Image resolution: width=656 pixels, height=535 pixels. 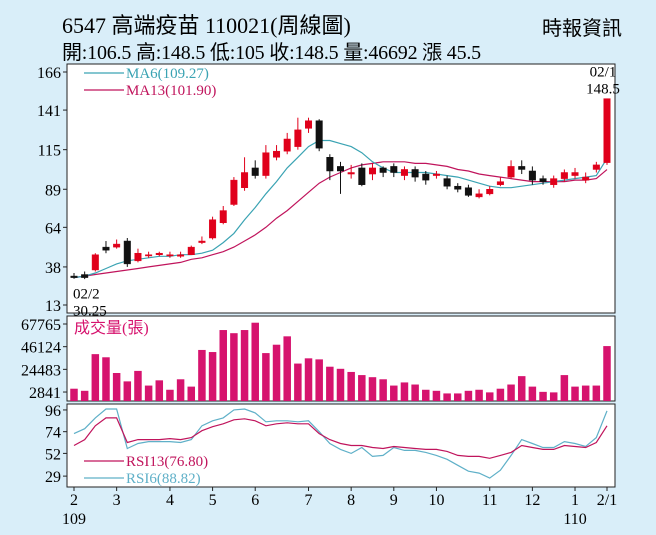 I want to click on volume-panel: 67765 46124 24483 2841 成交量(張), so click(x=316, y=359).